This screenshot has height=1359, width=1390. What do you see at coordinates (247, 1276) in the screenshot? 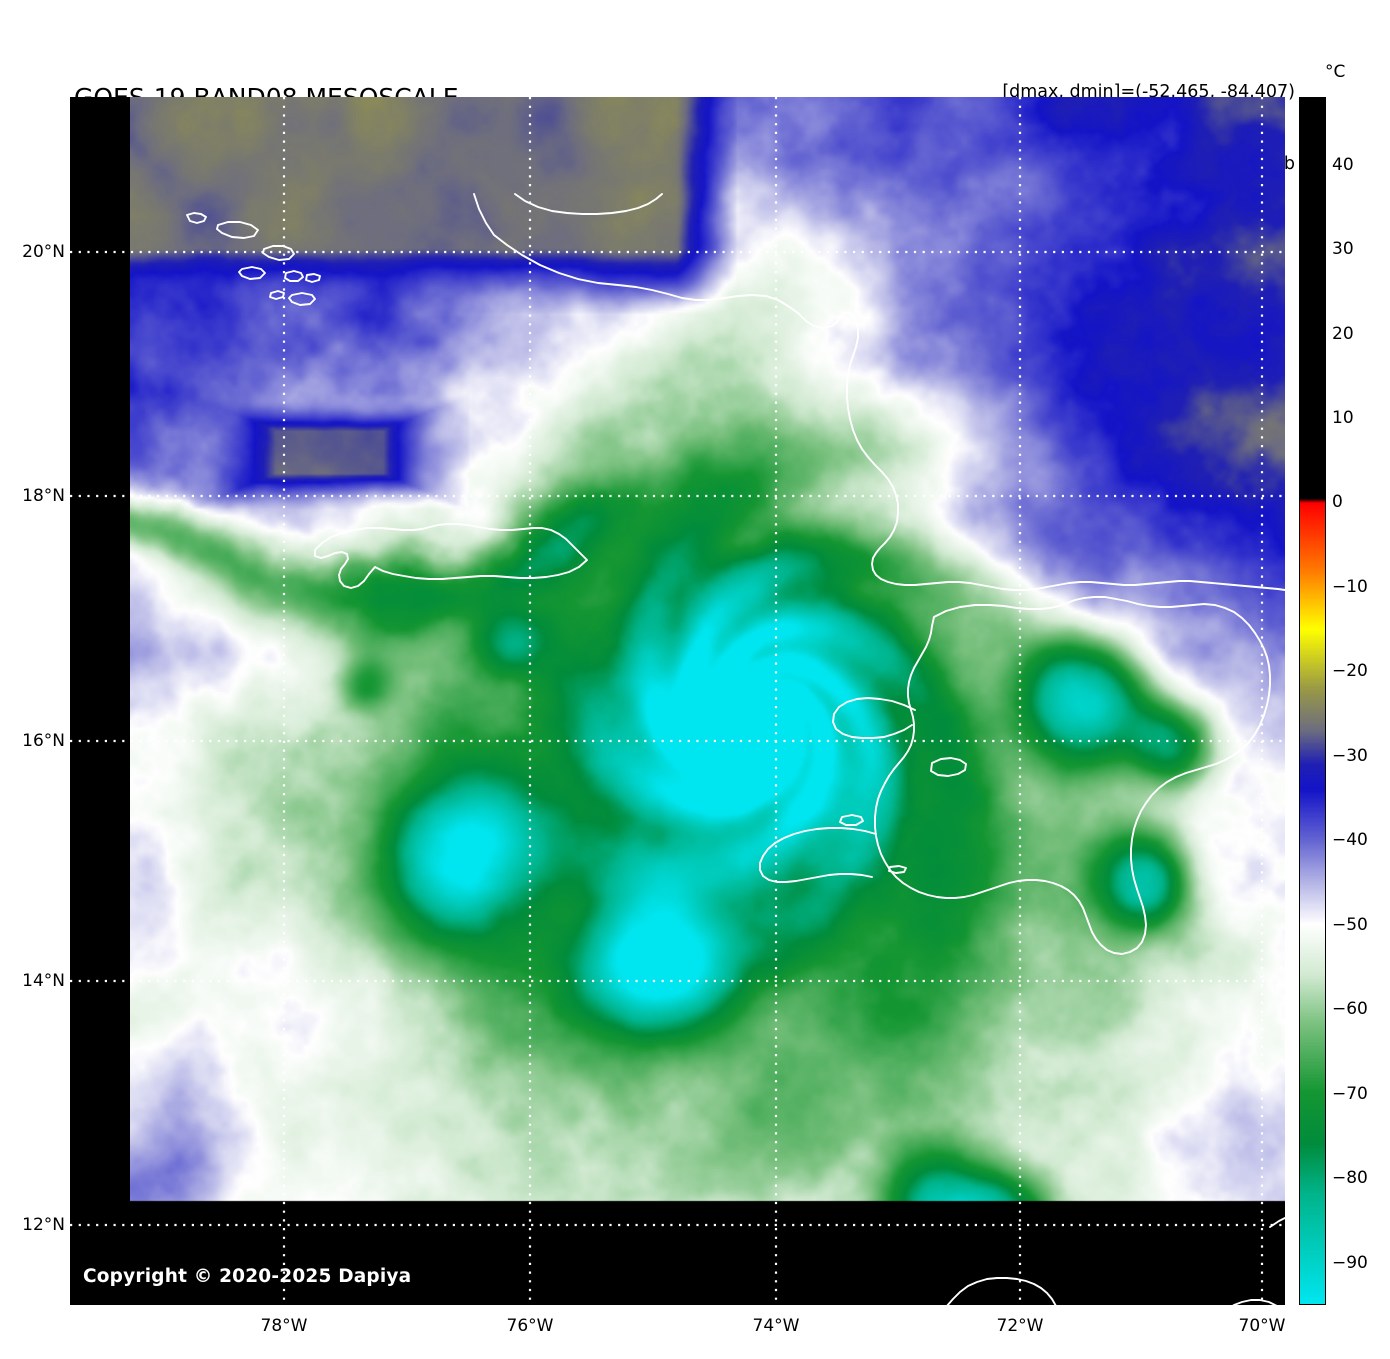
I see `copyright-notice: Copyright © 2020-2025 Dapiya` at bounding box center [247, 1276].